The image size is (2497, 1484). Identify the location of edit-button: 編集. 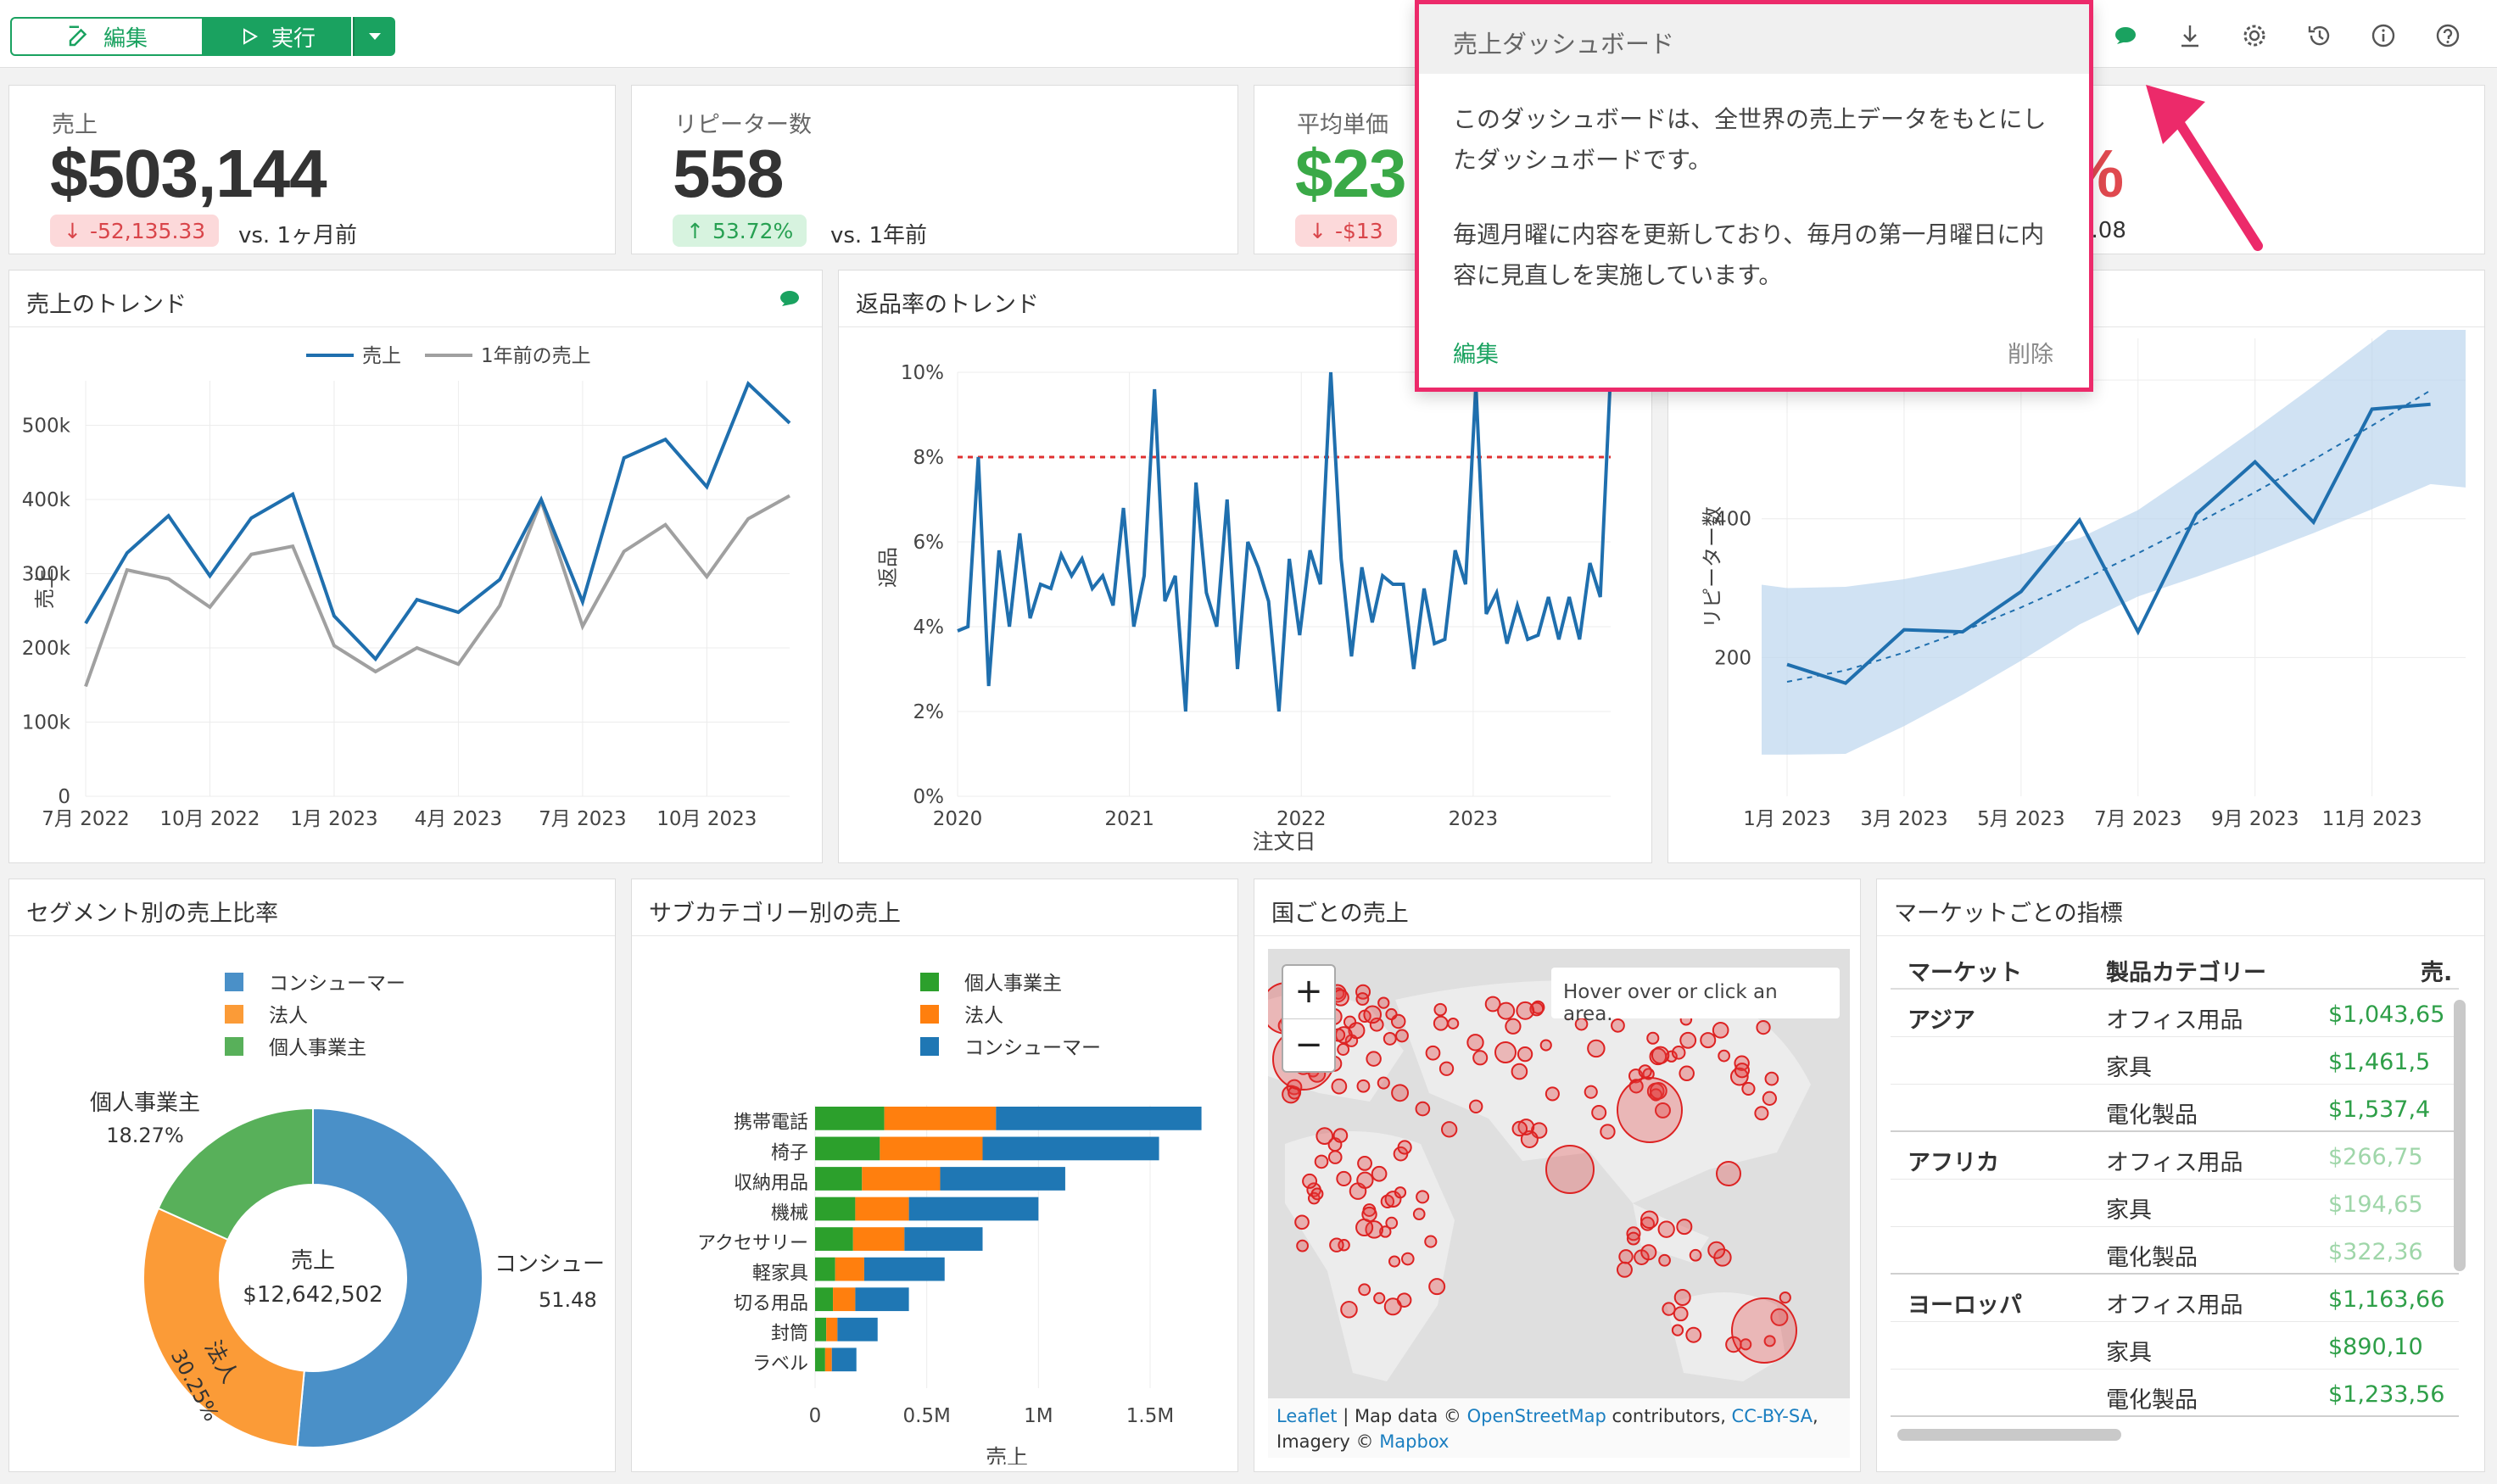
(107, 36).